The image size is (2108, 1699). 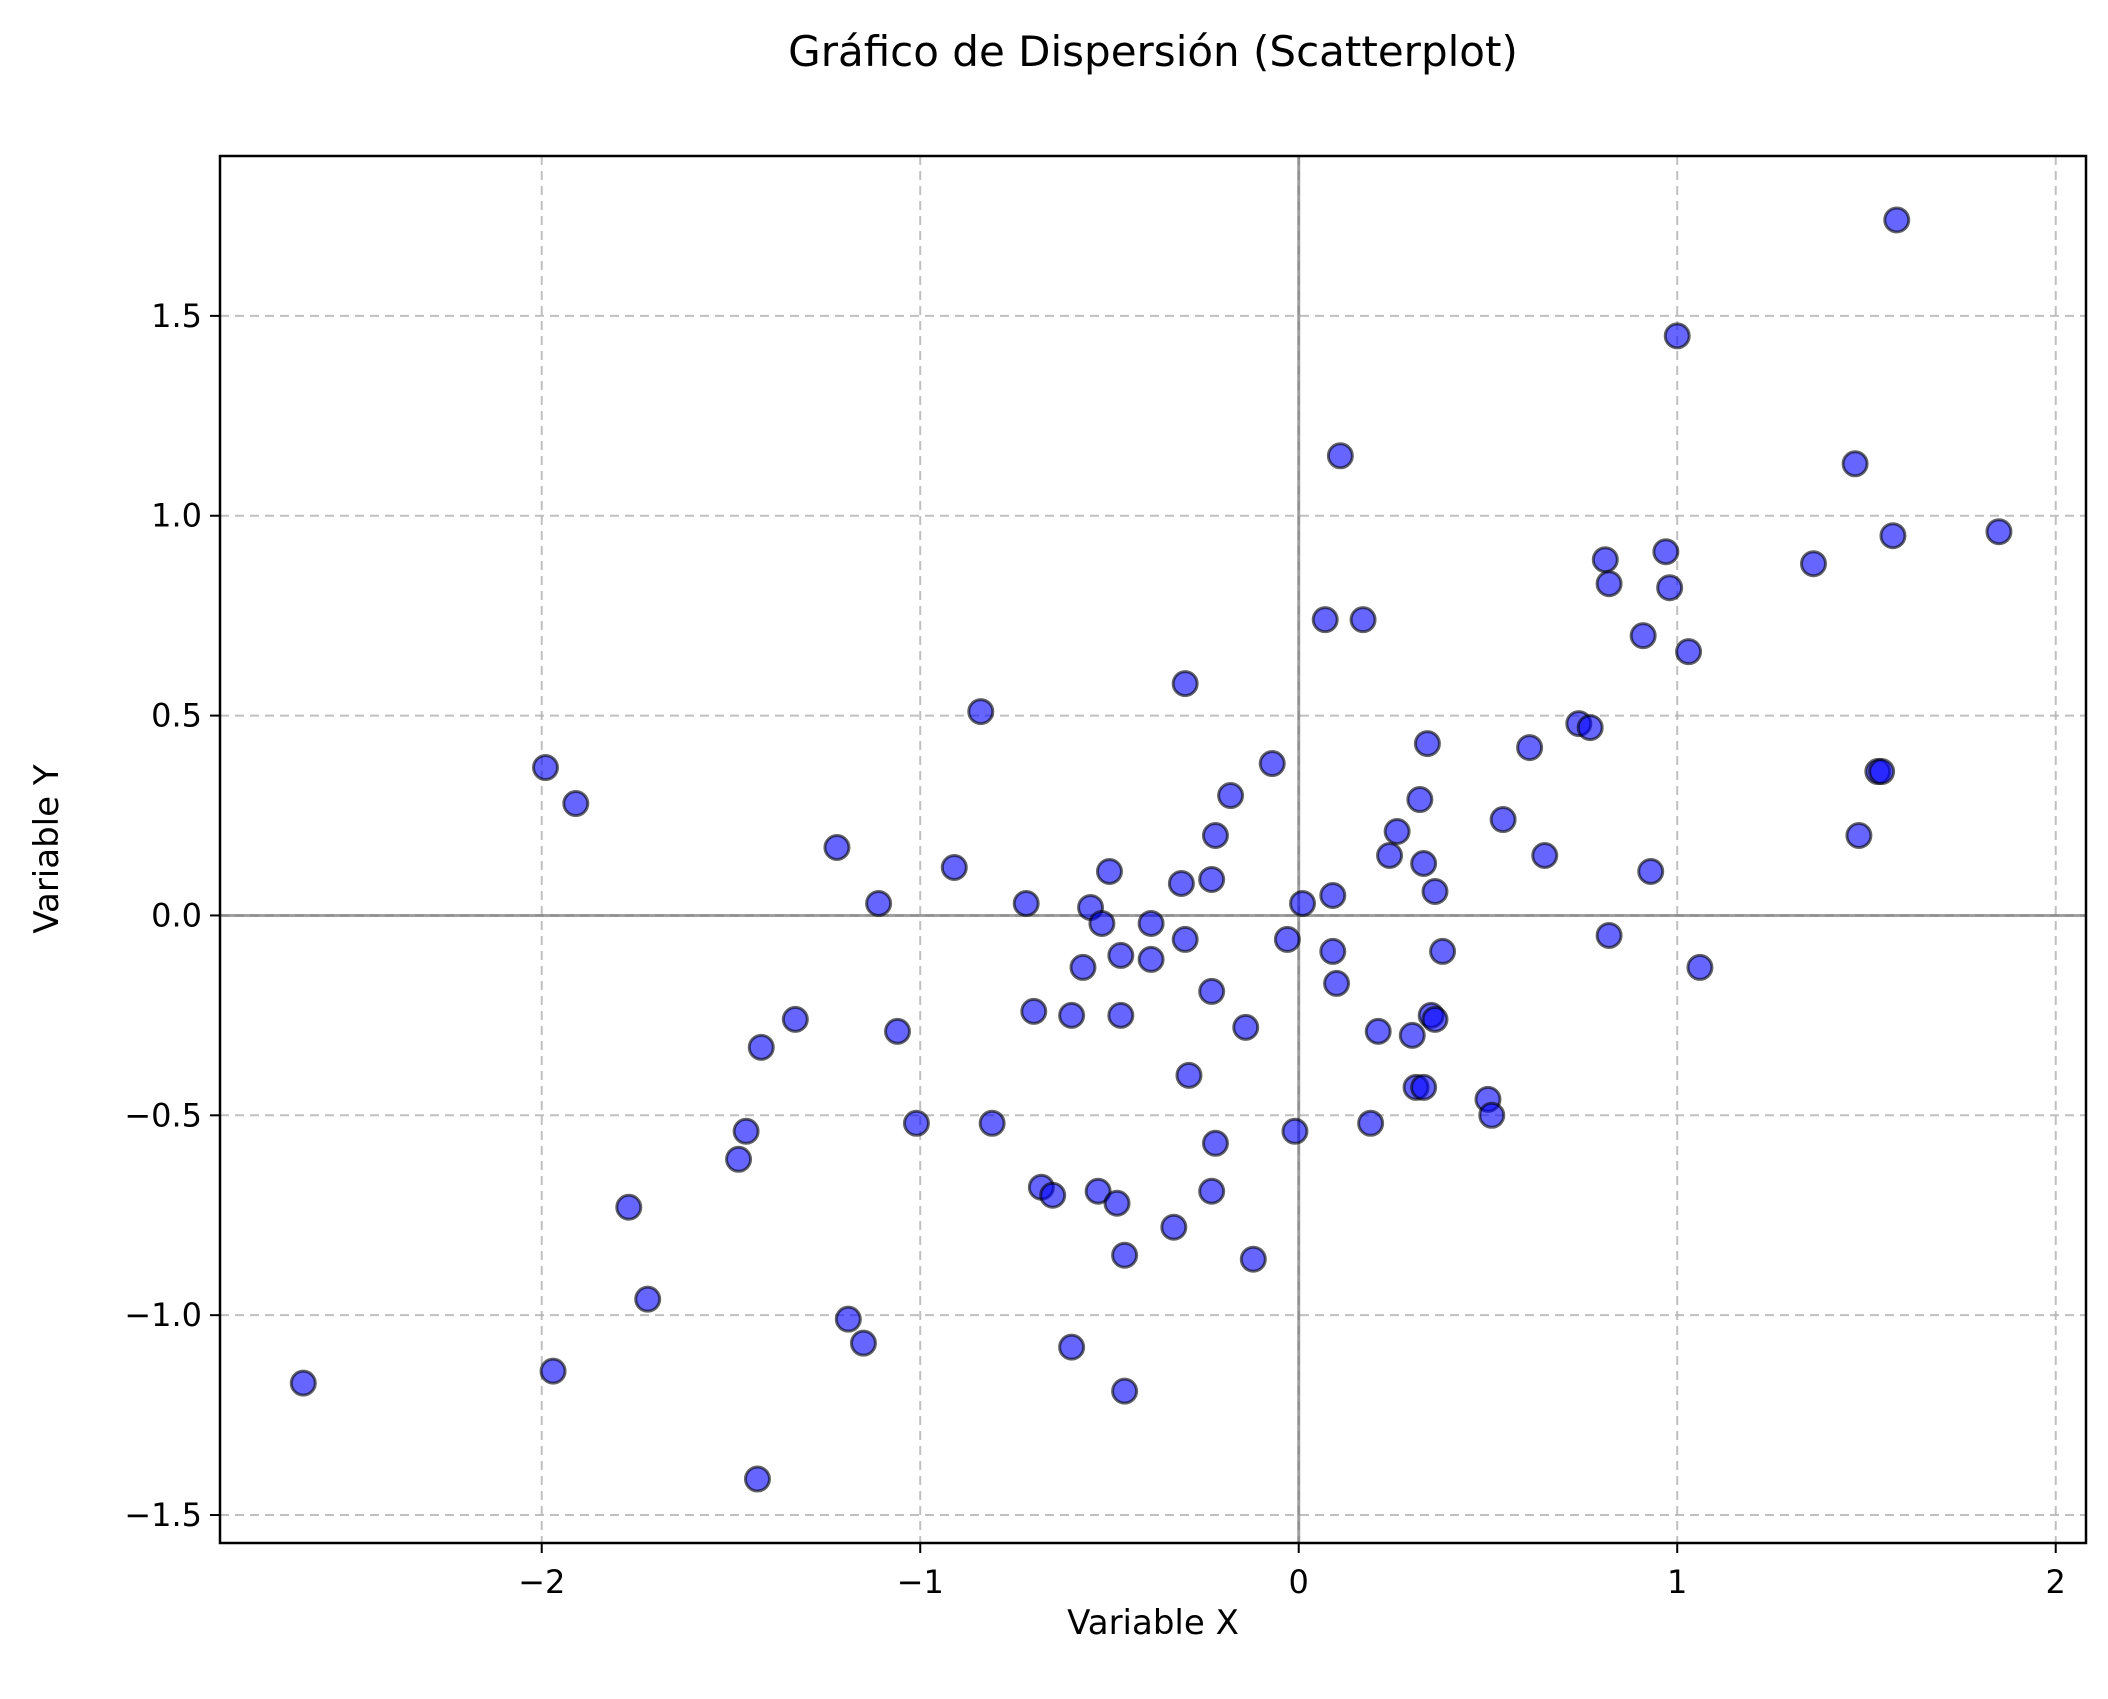 I want to click on x-tick-label: 2, so click(x=2056, y=1582).